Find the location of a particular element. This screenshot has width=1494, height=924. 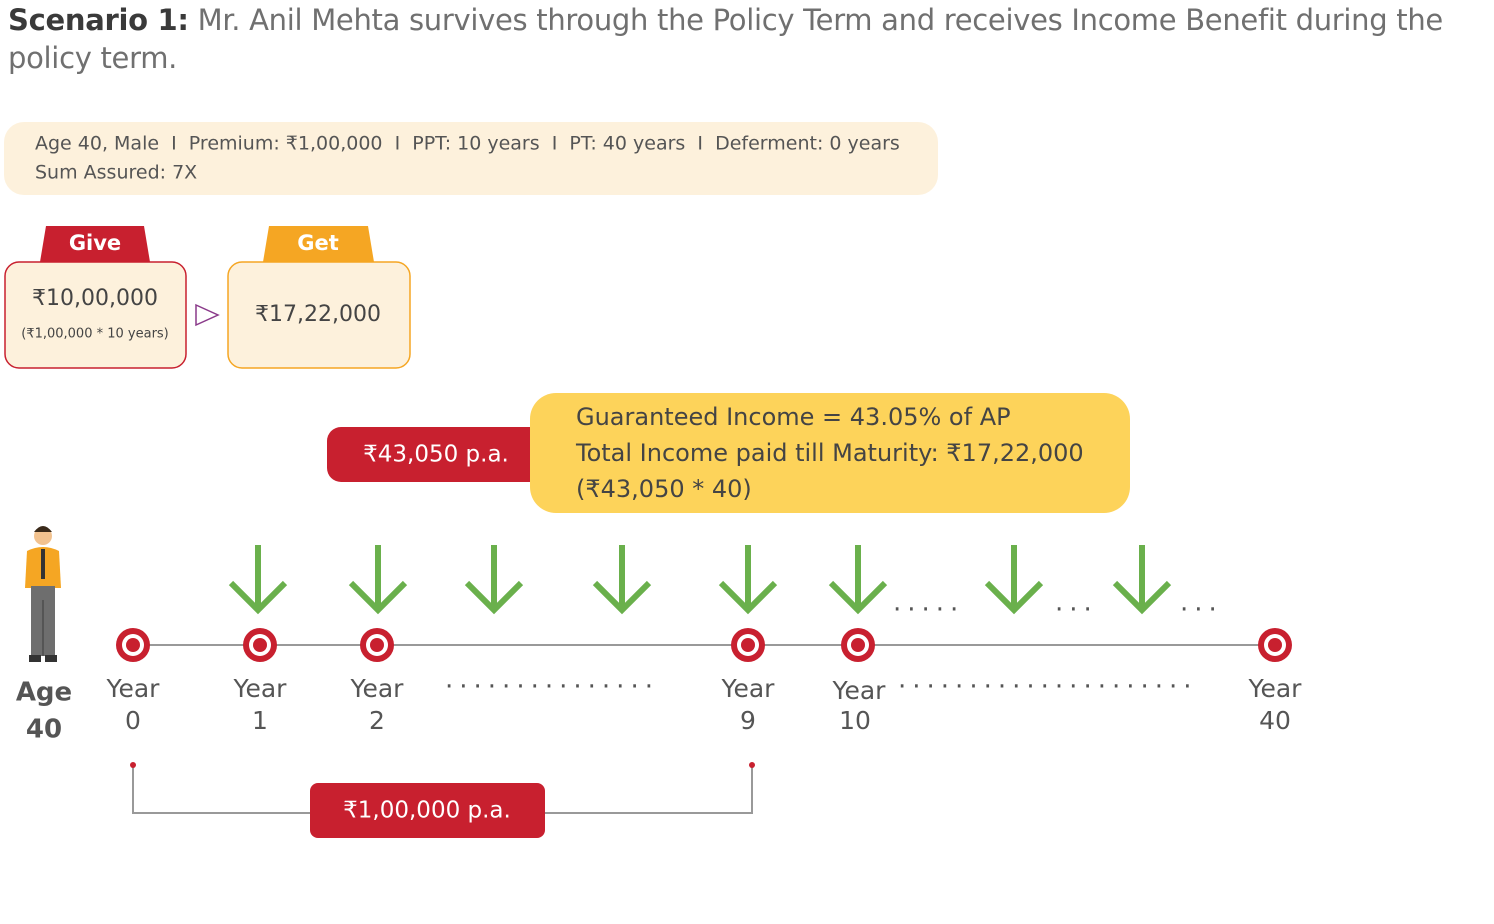

give-tab is located at coordinates (95, 244).